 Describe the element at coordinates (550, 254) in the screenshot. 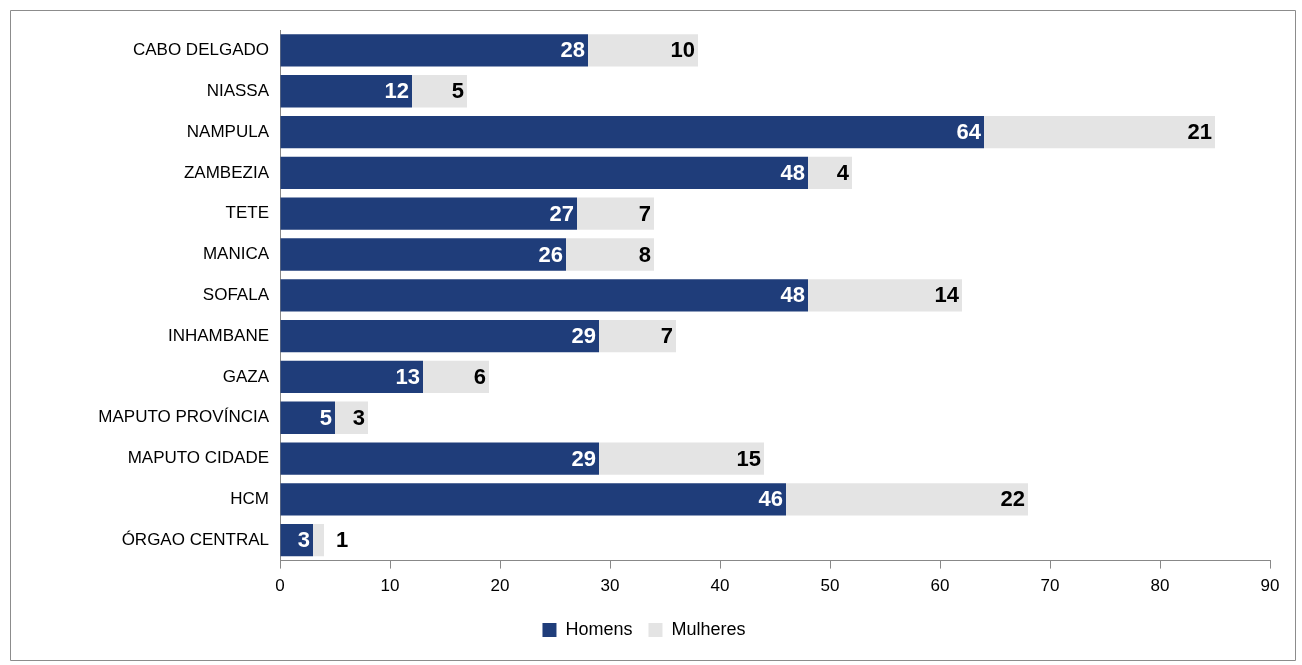

I see `data-label: 26` at that location.